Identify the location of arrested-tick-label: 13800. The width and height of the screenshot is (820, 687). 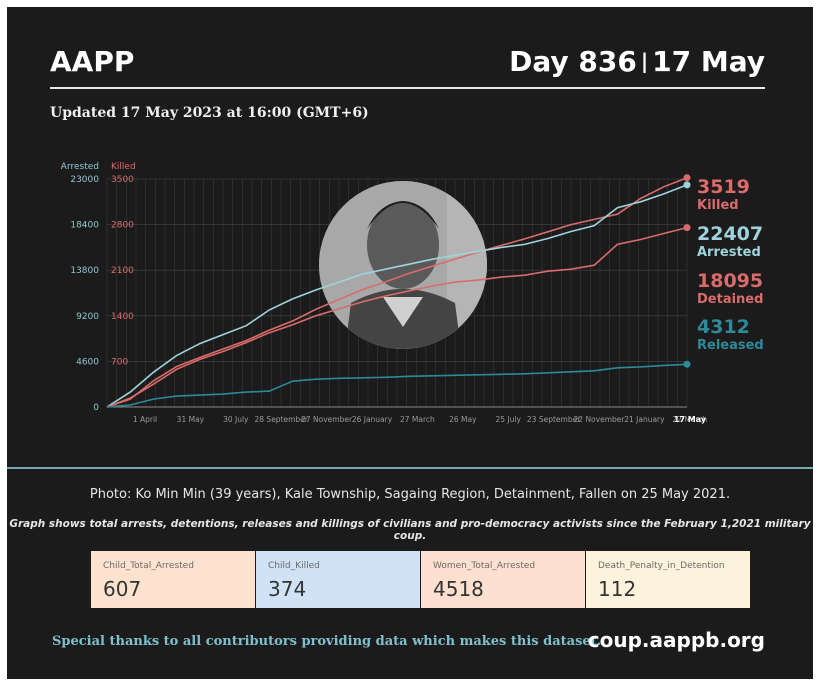
(84, 271).